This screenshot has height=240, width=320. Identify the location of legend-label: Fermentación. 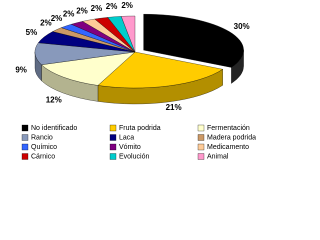
(228, 128).